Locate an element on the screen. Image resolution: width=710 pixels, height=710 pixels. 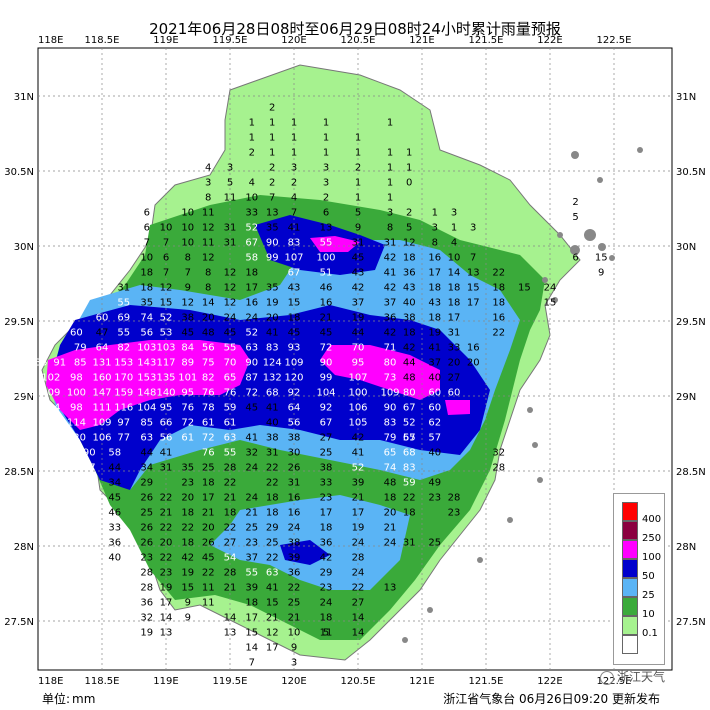
station-value: 105 is located at coordinates (357, 423).